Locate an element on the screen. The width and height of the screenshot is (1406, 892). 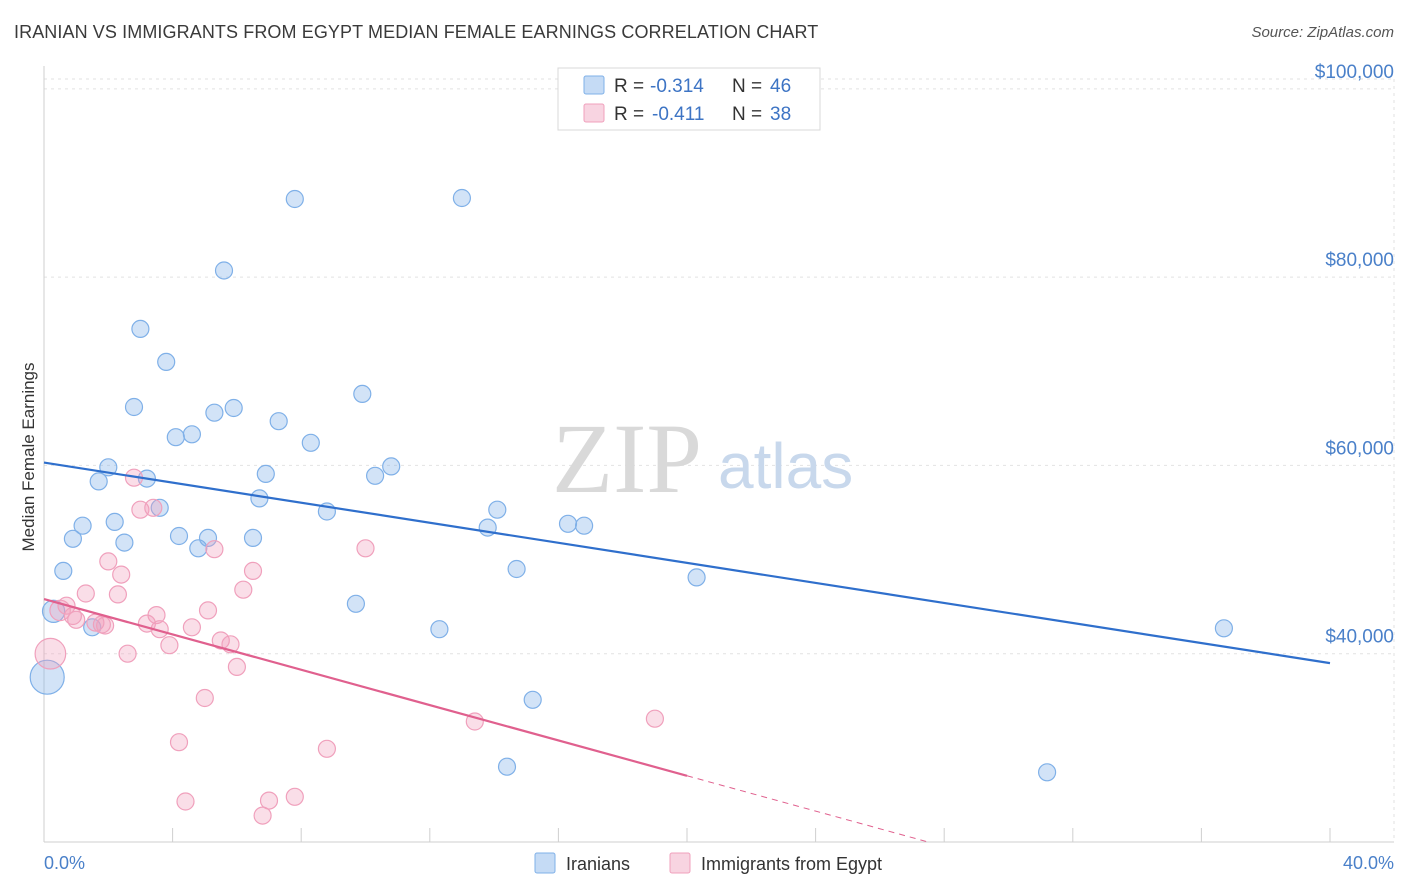
watermark-atlas: atlas is located at coordinates (785, 466).